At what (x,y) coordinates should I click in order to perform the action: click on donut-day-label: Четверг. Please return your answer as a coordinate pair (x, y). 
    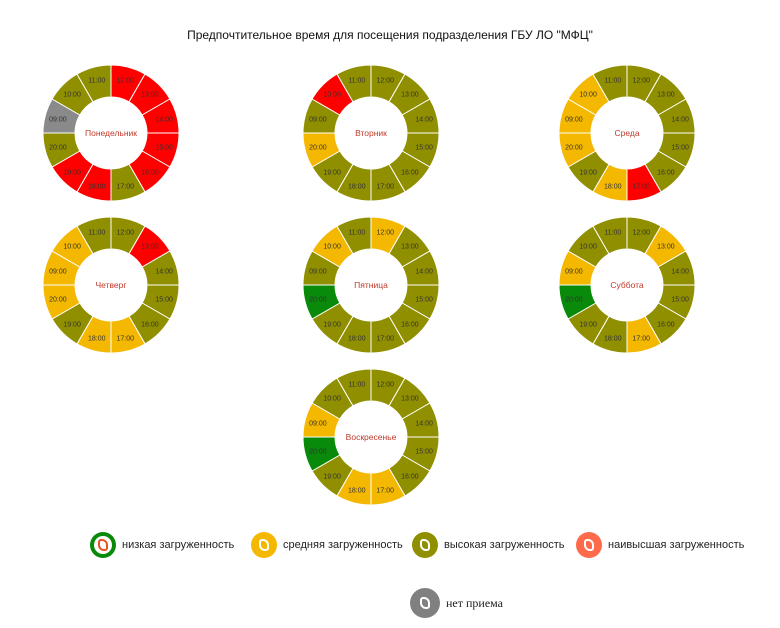
    Looking at the image, I should click on (111, 285).